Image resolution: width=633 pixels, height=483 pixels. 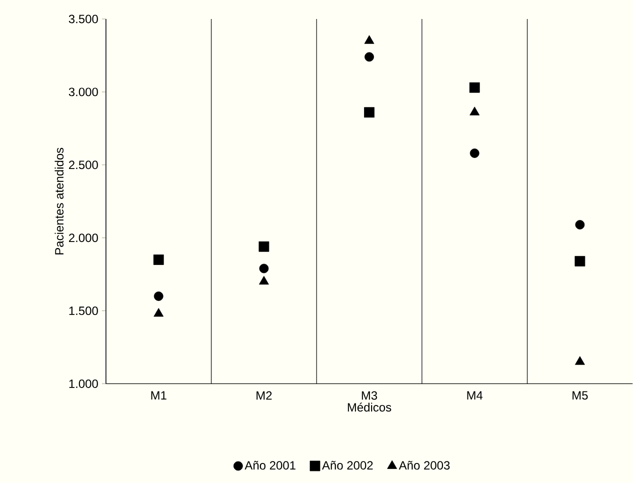 What do you see at coordinates (83, 311) in the screenshot?
I see `y-tick-label: 1.500` at bounding box center [83, 311].